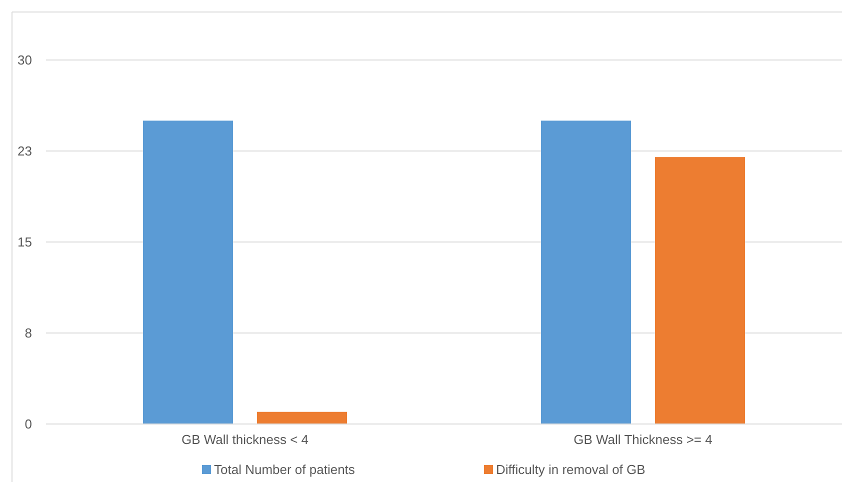  What do you see at coordinates (245, 439) in the screenshot?
I see `x-tick-label: GB Wall thickness < 4` at bounding box center [245, 439].